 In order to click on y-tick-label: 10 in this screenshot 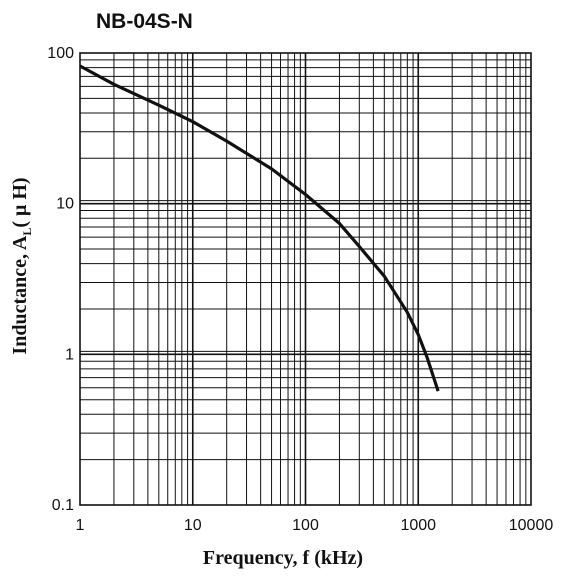, I will do `click(65, 204)`.